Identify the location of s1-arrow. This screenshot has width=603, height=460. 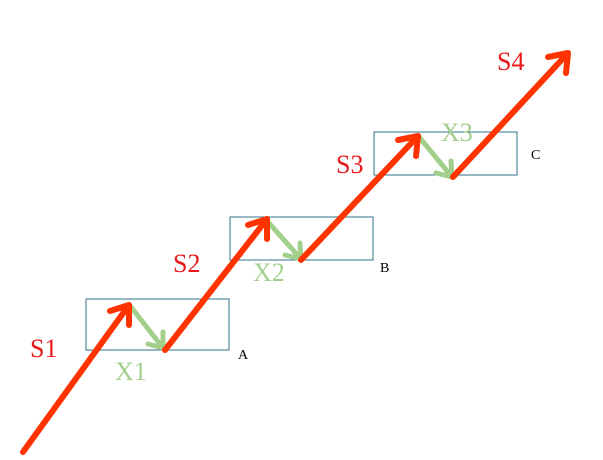
(76, 378).